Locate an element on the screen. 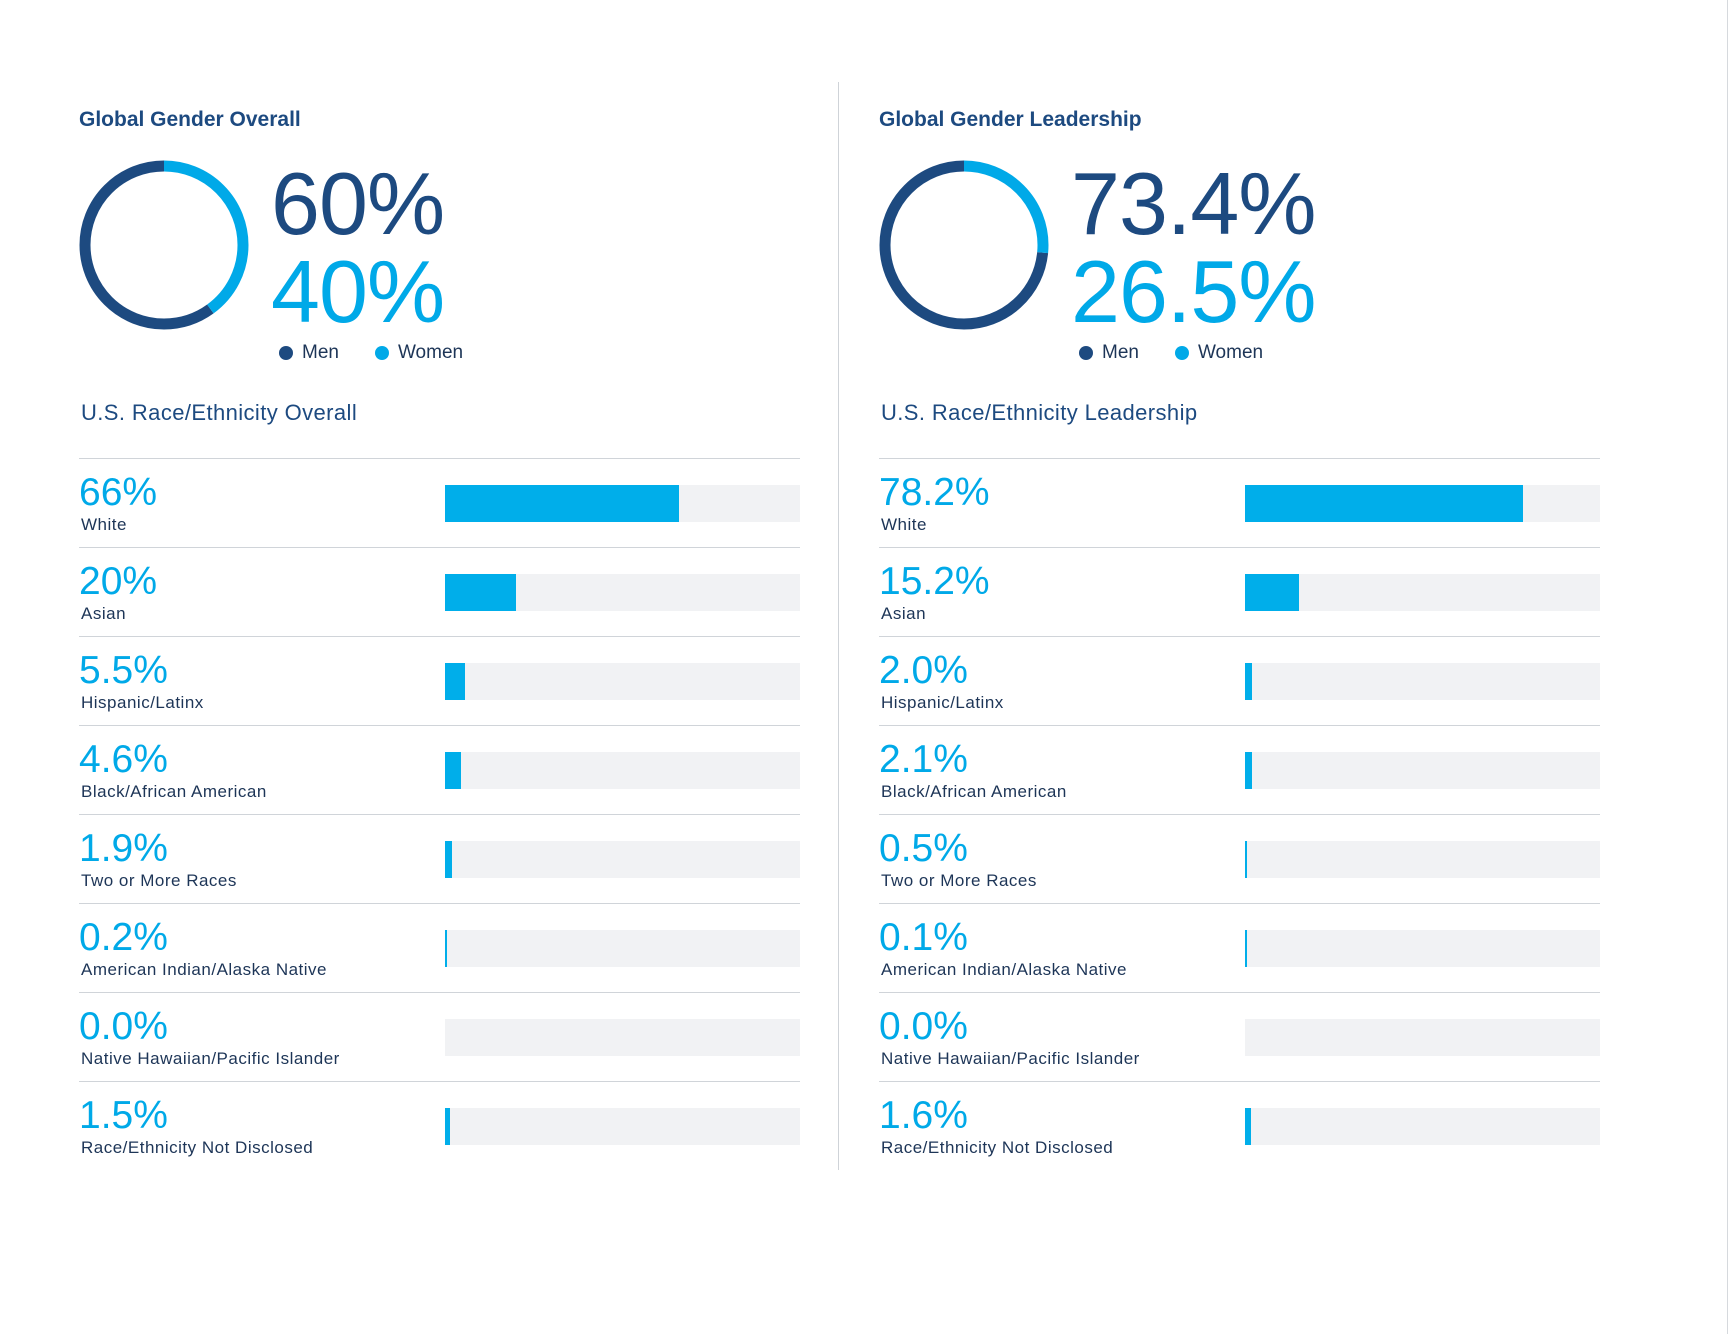  race-row: 5.5% Hispanic/Latinx is located at coordinates (439, 681).